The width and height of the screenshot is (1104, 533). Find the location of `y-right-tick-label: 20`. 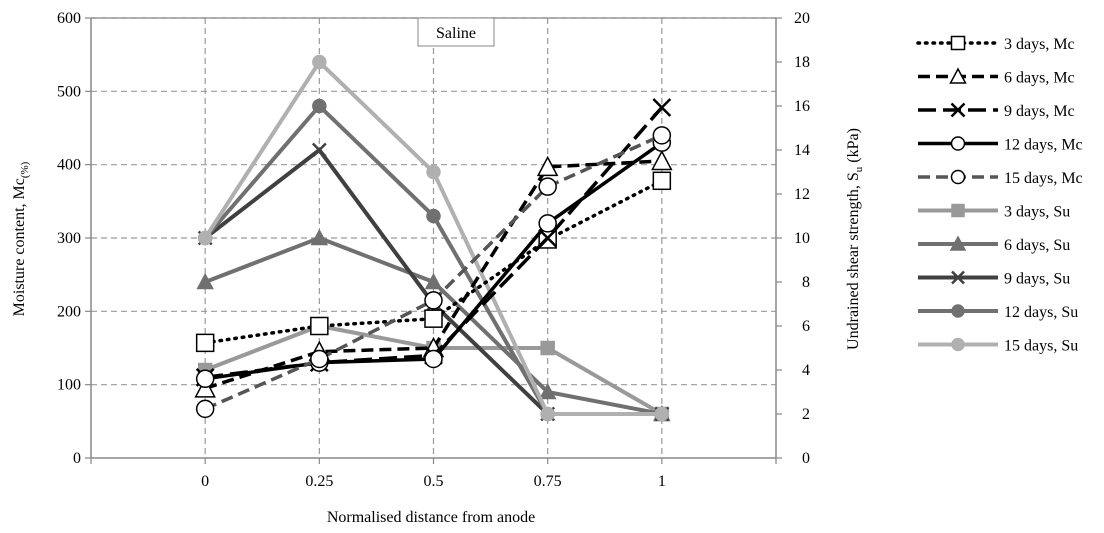

y-right-tick-label: 20 is located at coordinates (802, 18).